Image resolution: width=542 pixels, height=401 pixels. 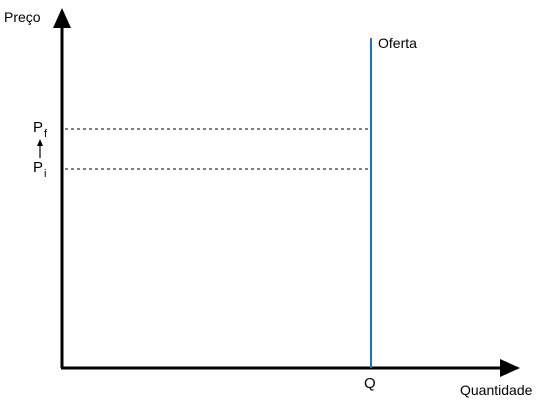 I want to click on y-axis-label: Preço, so click(x=22, y=17).